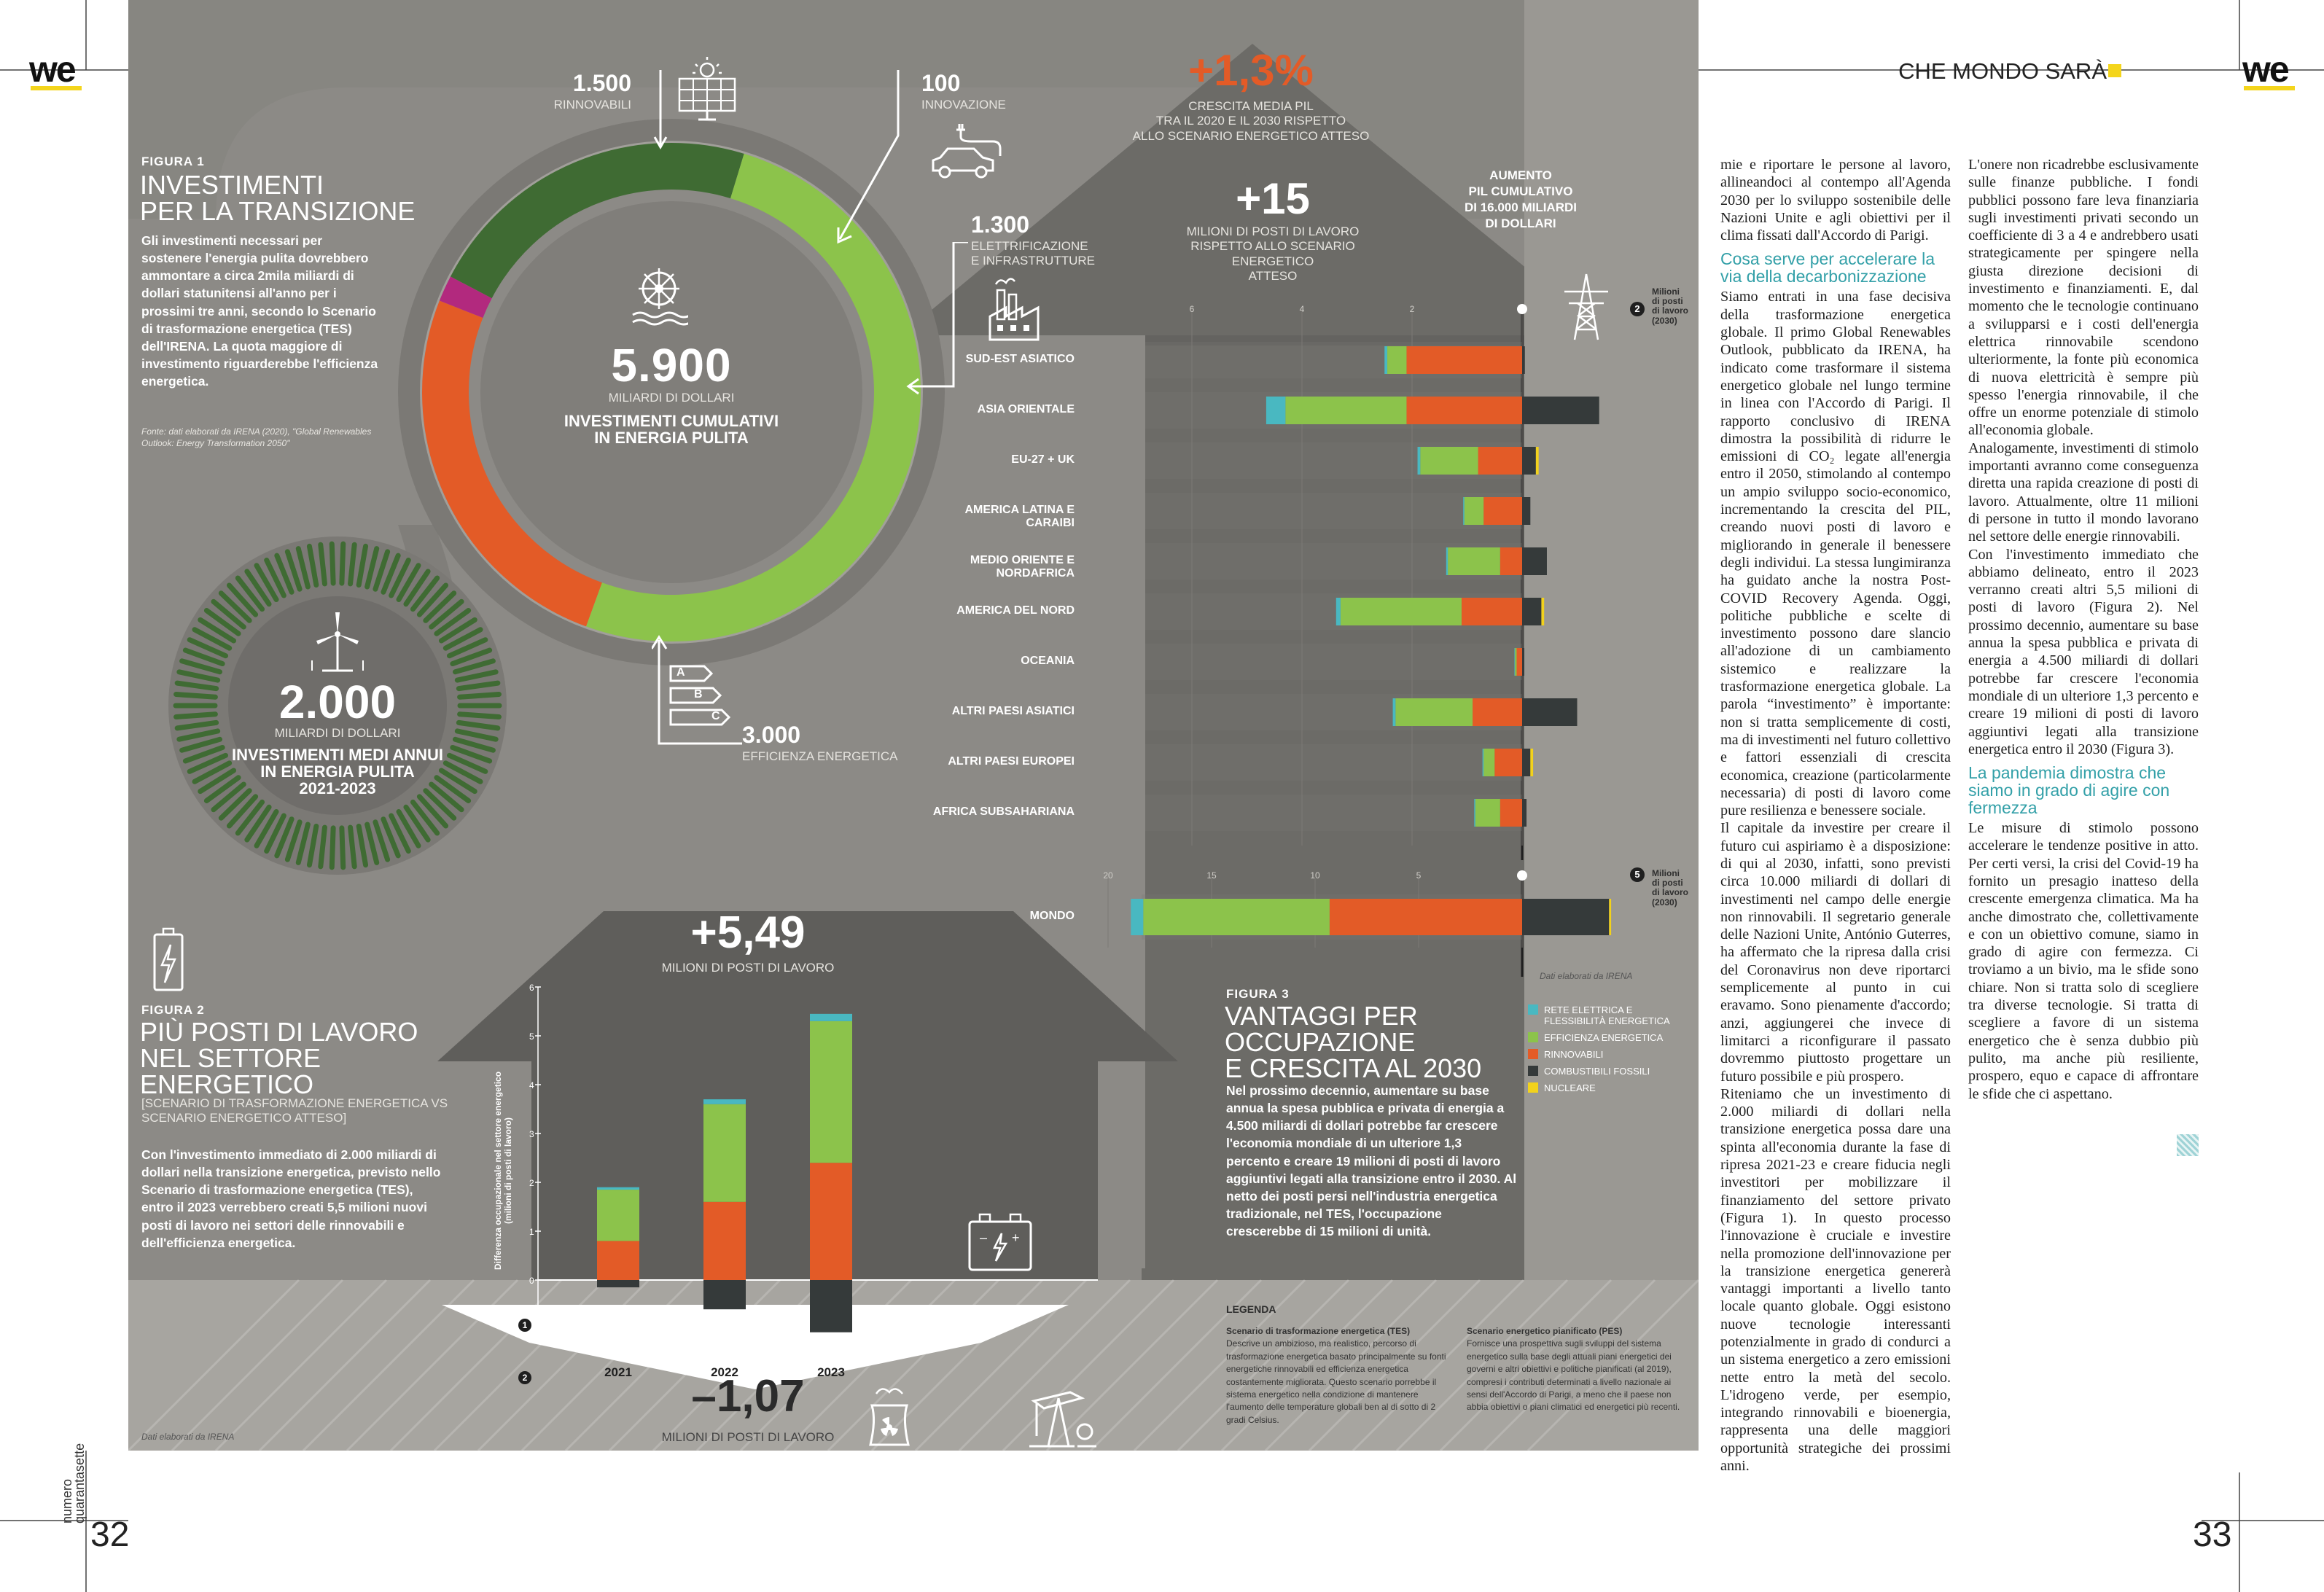  What do you see at coordinates (1533, 1037) in the screenshot?
I see `legend-swatch` at bounding box center [1533, 1037].